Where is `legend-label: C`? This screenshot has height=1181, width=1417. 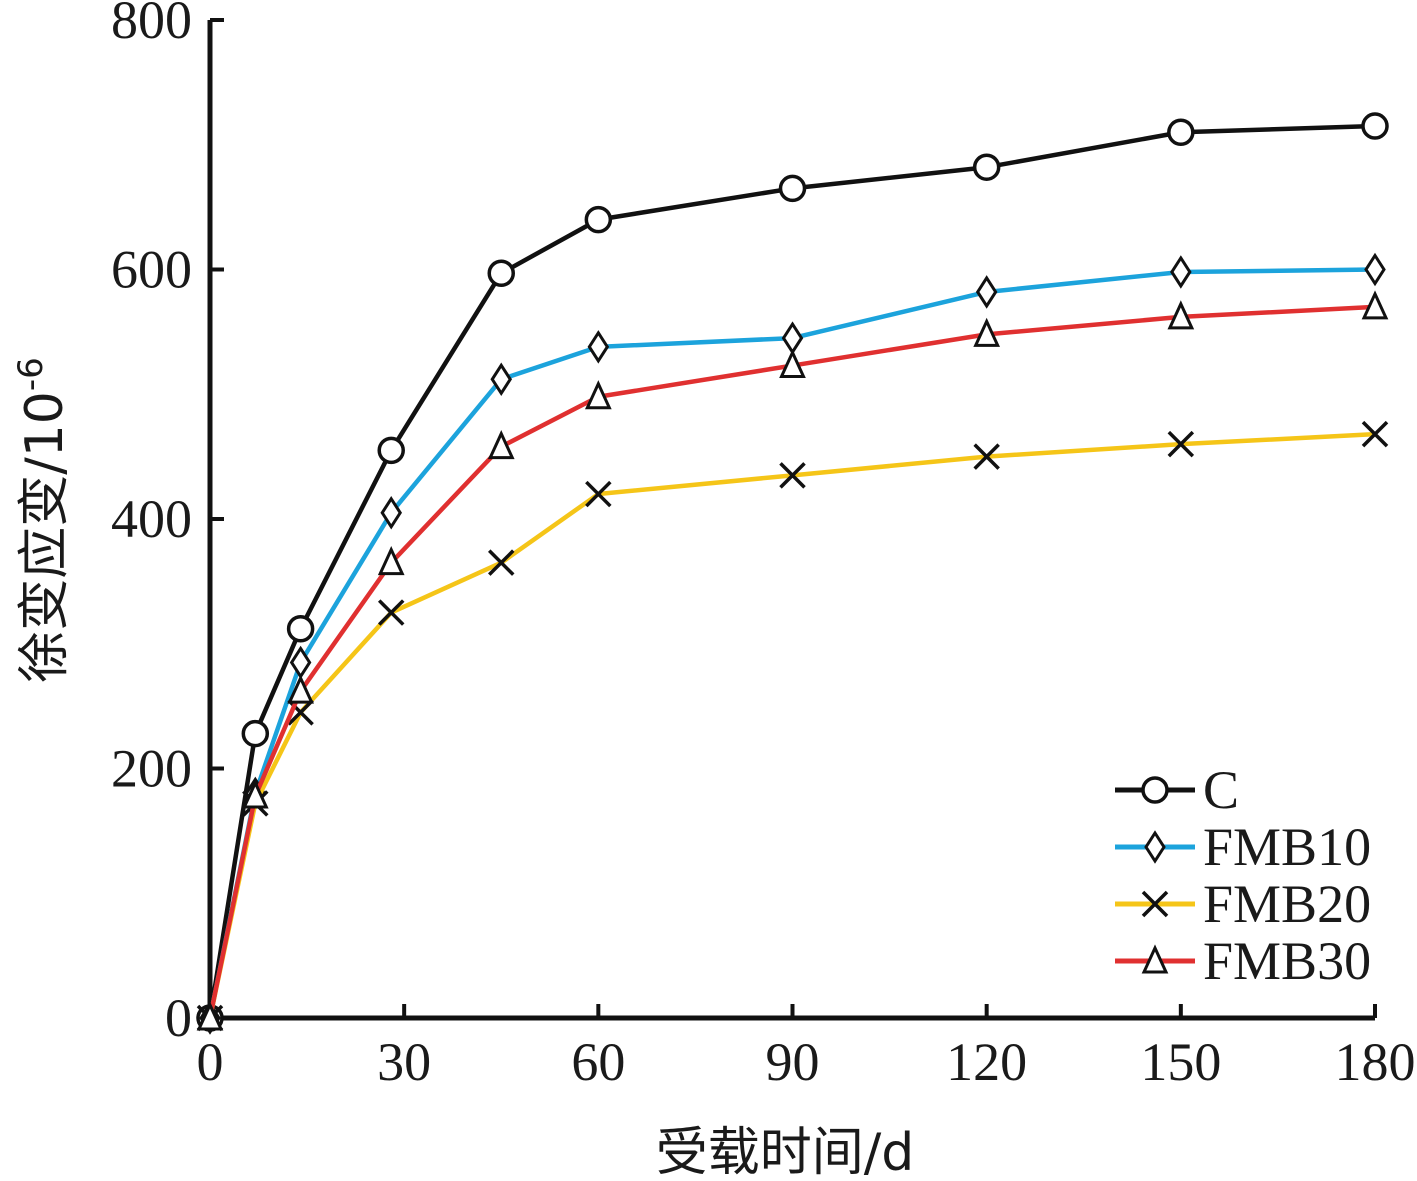 legend-label: C is located at coordinates (1221, 790).